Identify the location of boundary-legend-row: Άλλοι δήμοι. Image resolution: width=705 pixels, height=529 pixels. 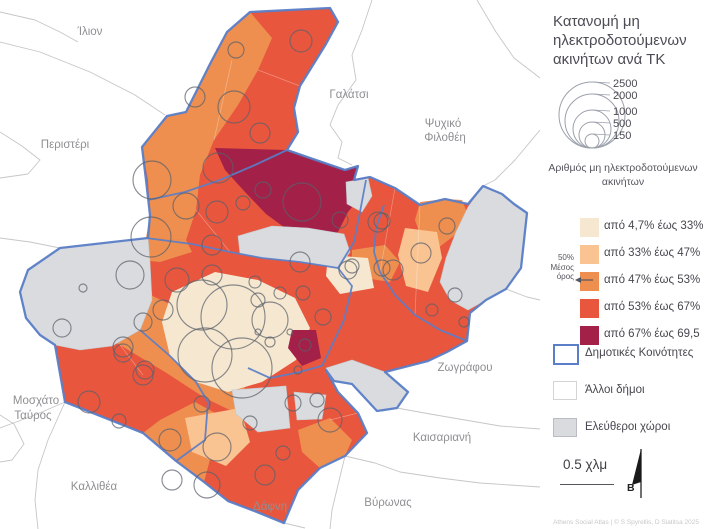
(622, 393).